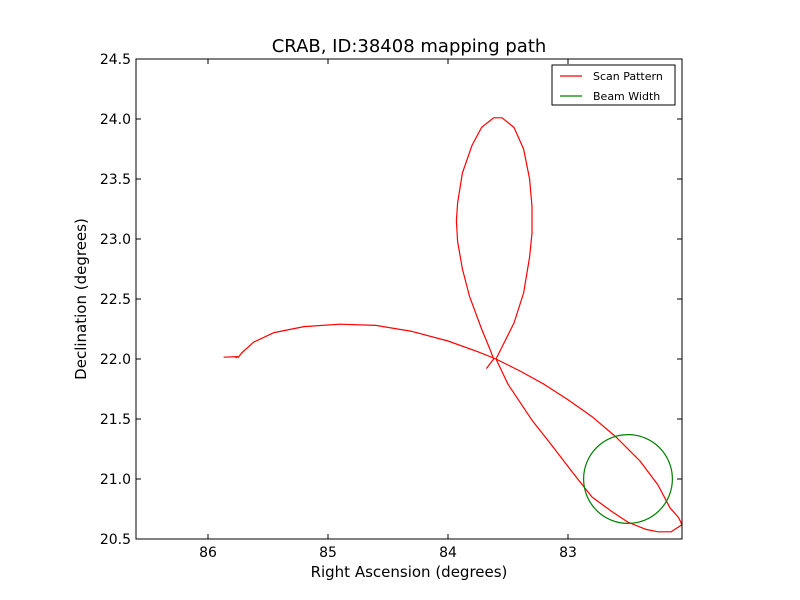  Describe the element at coordinates (115, 180) in the screenshot. I see `y-tick-label: 23.5` at that location.